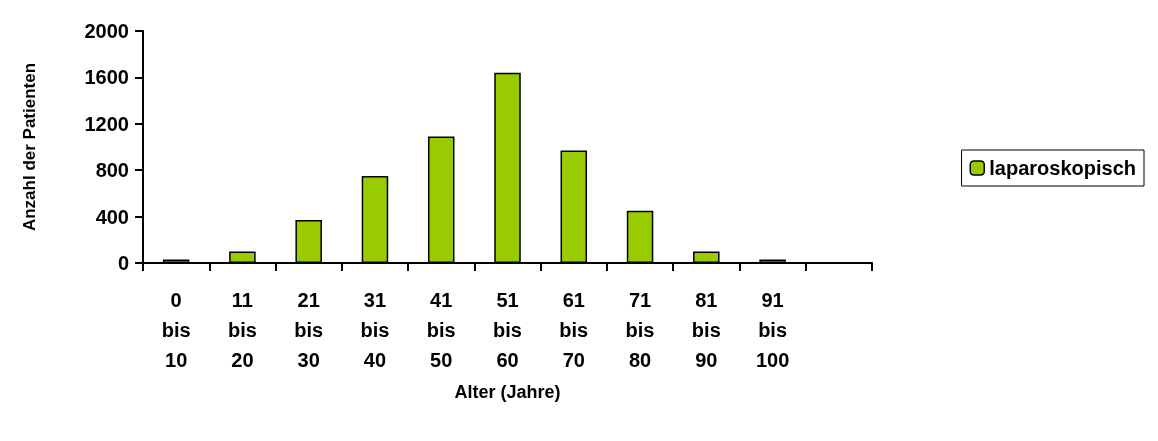 This screenshot has height=441, width=1158. What do you see at coordinates (309, 330) in the screenshot?
I see `x-tick-label: 21 bis 30` at bounding box center [309, 330].